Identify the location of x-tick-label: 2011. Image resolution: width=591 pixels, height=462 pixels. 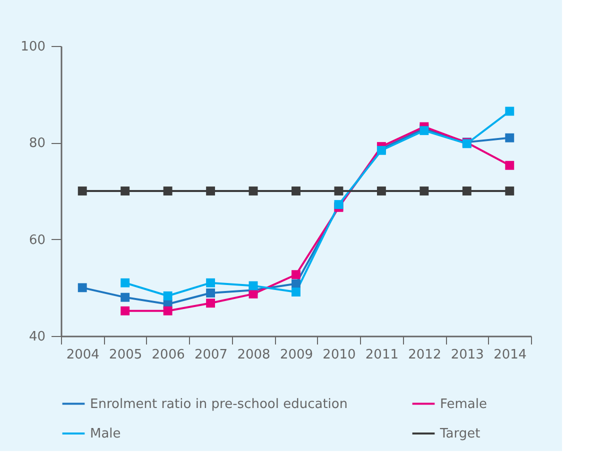
(381, 355).